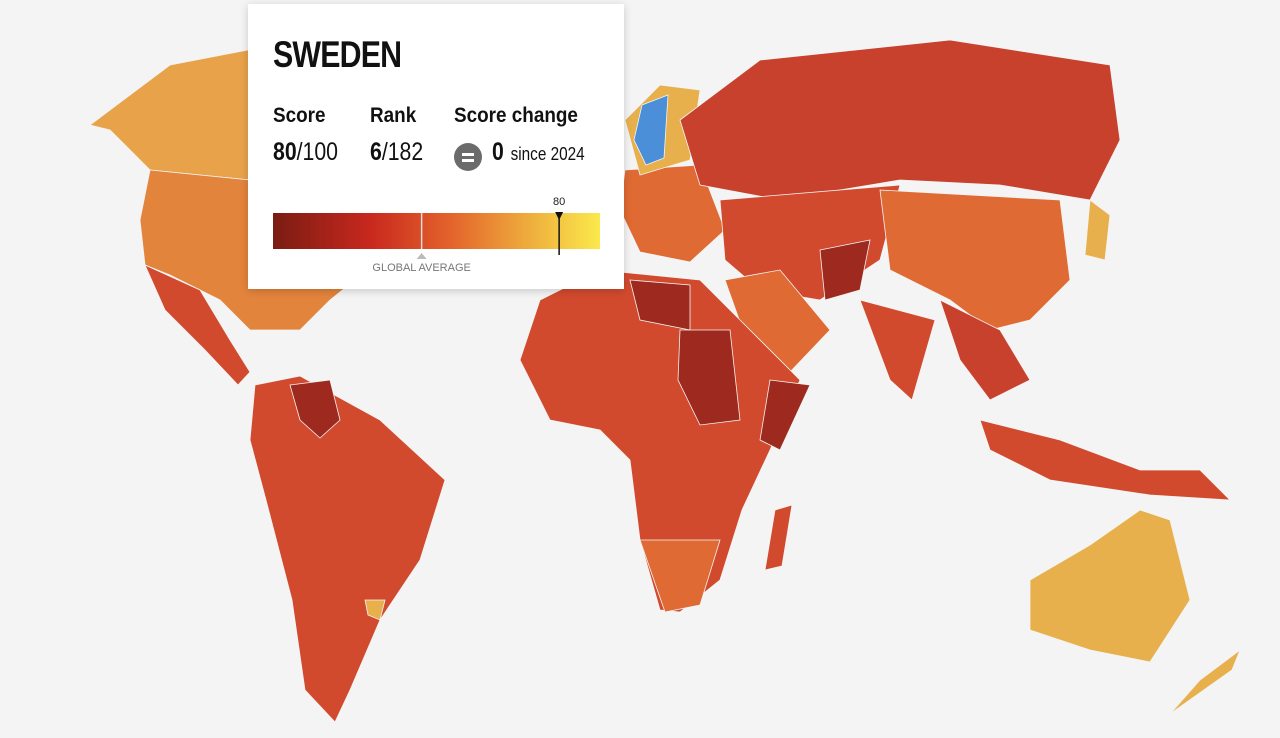 The height and width of the screenshot is (738, 1280). What do you see at coordinates (375, 610) in the screenshot?
I see `uruguay` at bounding box center [375, 610].